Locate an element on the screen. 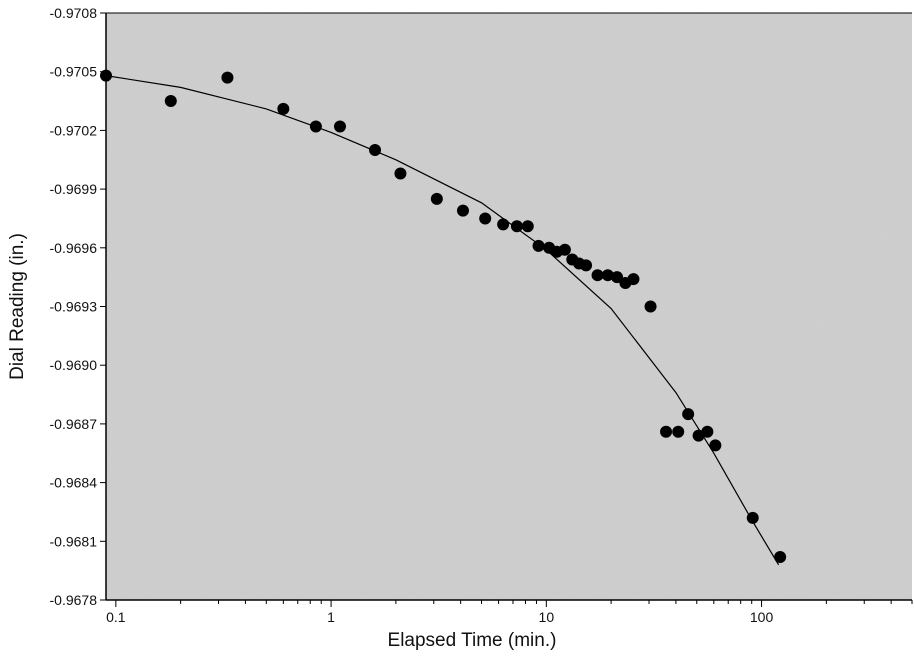 This screenshot has height=656, width=914. y-tick-label: -0.9687 is located at coordinates (74, 424).